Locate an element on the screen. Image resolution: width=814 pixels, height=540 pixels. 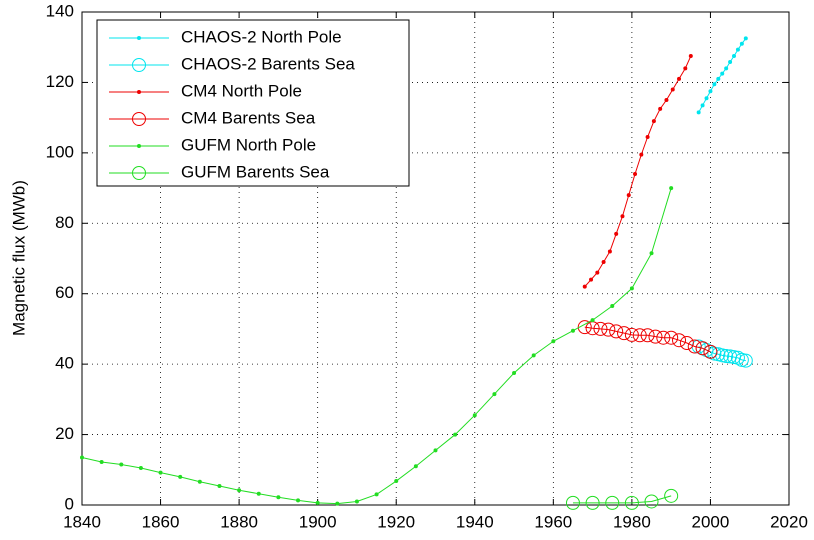
y-tick-label: 20 is located at coordinates (64, 433).